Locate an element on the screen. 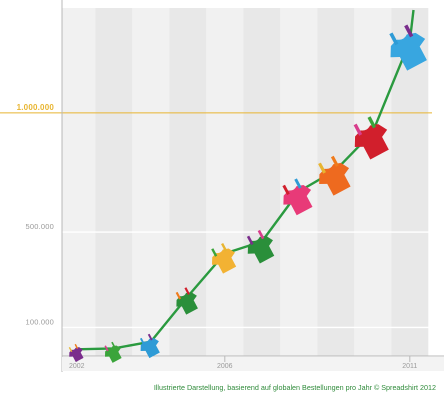  shirt-marker-2002 is located at coordinates (76, 353).